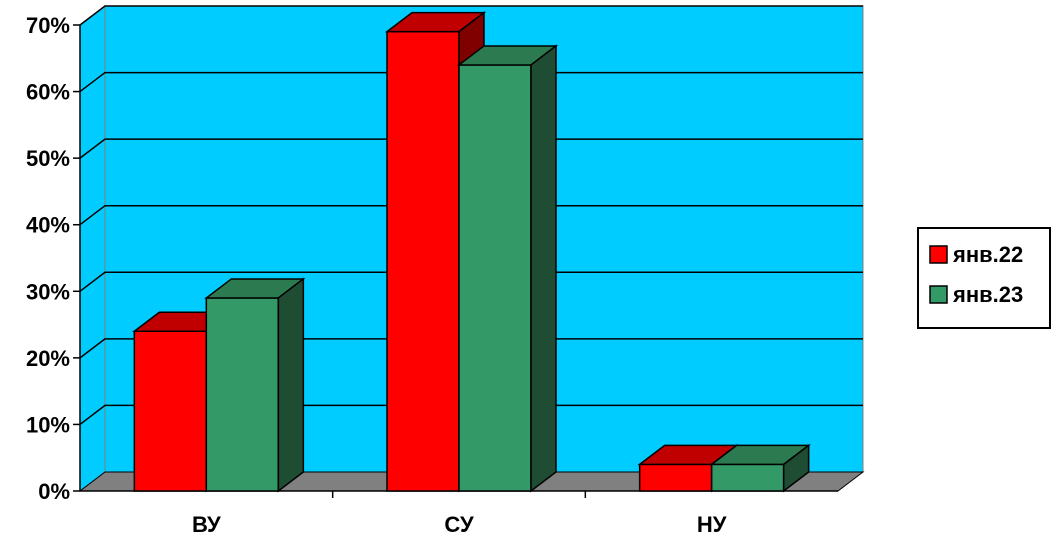 The height and width of the screenshot is (539, 1052). I want to click on y-tick-label: 70%, so click(48, 25).